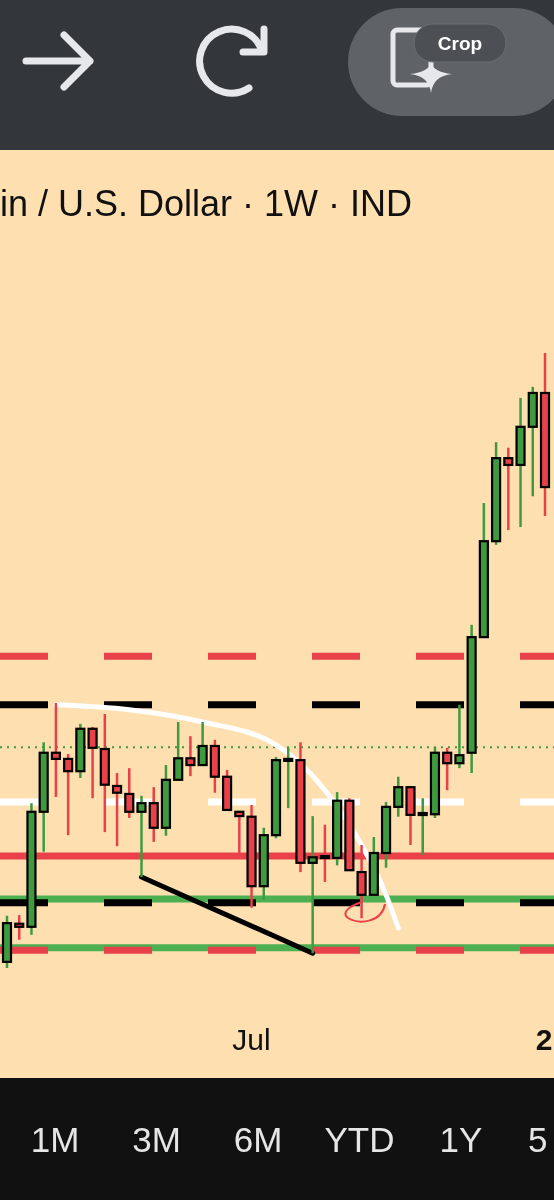 The image size is (554, 1200). I want to click on x-tick-label: Jul, so click(251, 1039).